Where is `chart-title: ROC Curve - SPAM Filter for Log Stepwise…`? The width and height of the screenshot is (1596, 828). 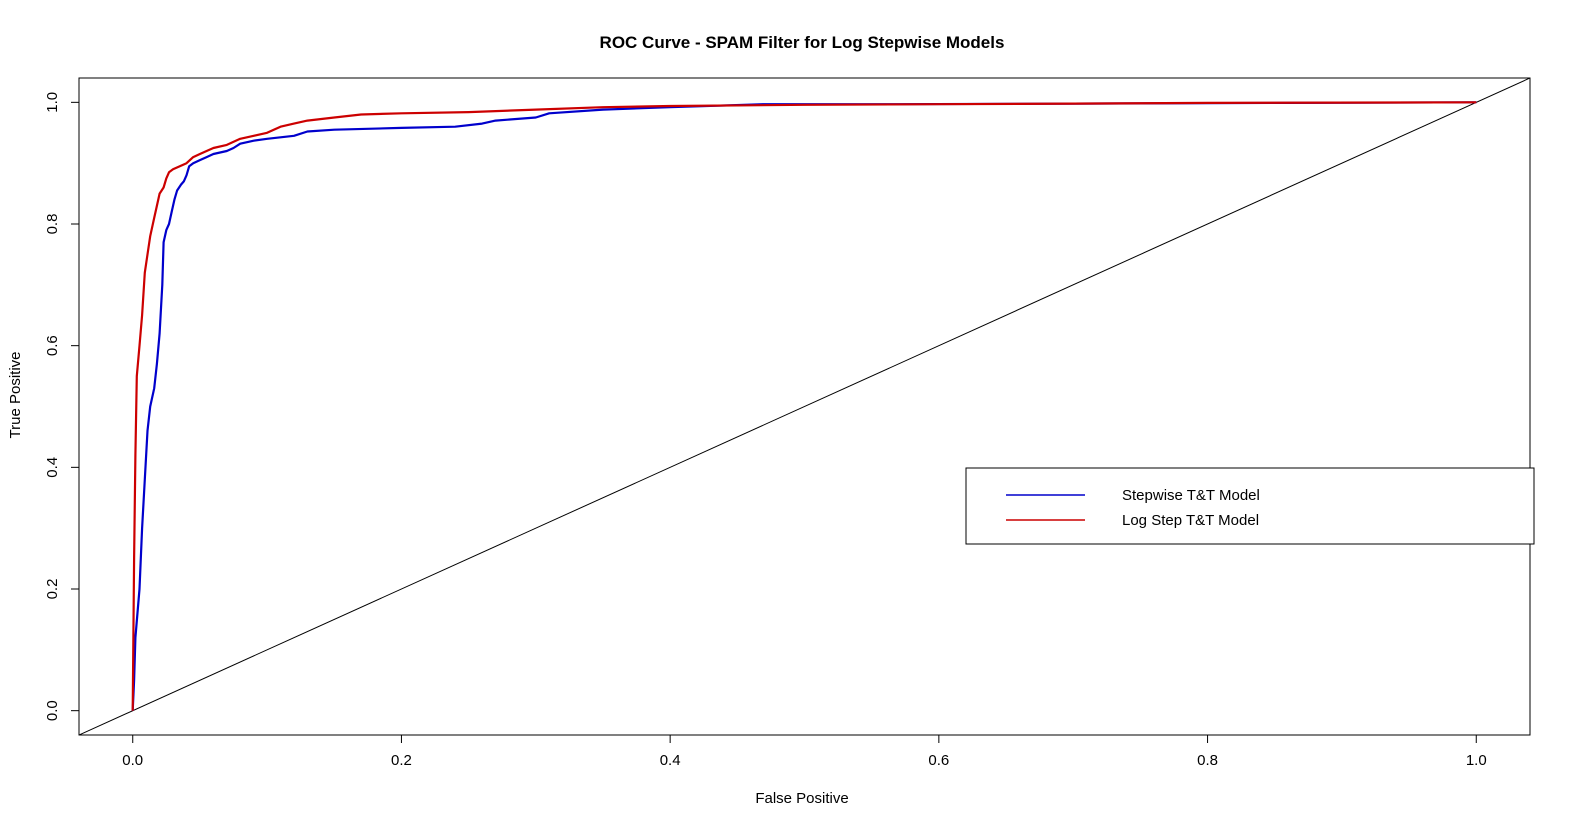 chart-title: ROC Curve - SPAM Filter for Log Stepwise… is located at coordinates (802, 42).